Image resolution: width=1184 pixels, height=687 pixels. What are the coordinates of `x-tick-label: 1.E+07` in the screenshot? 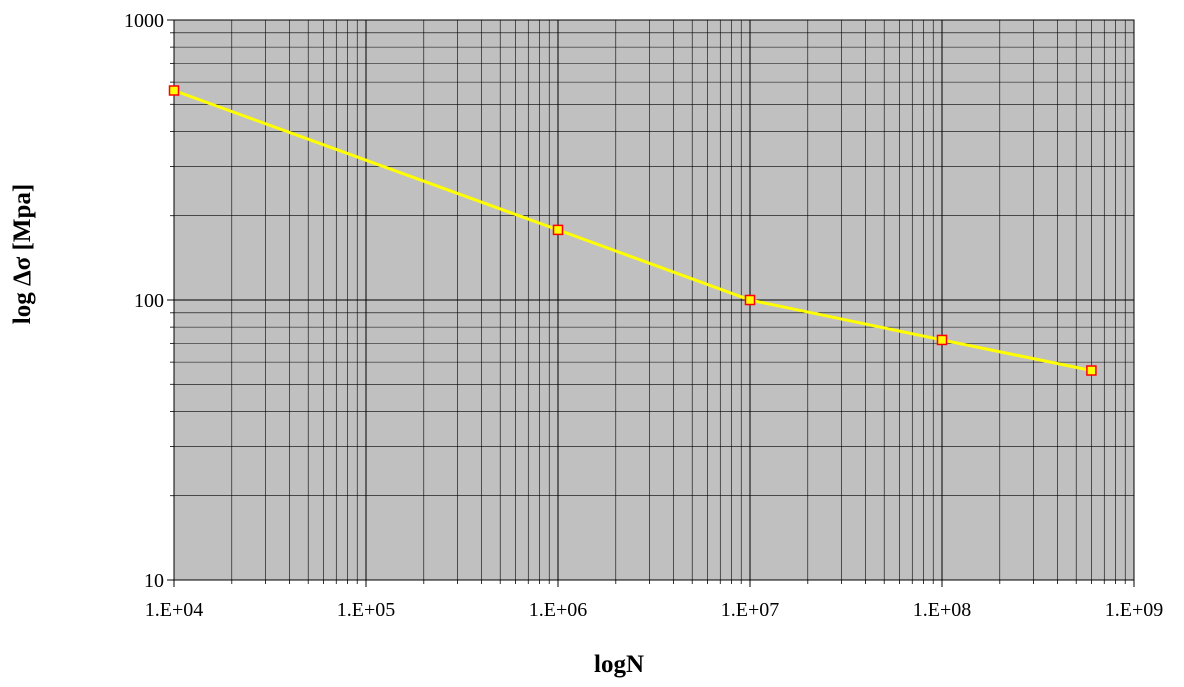 It's located at (750, 610).